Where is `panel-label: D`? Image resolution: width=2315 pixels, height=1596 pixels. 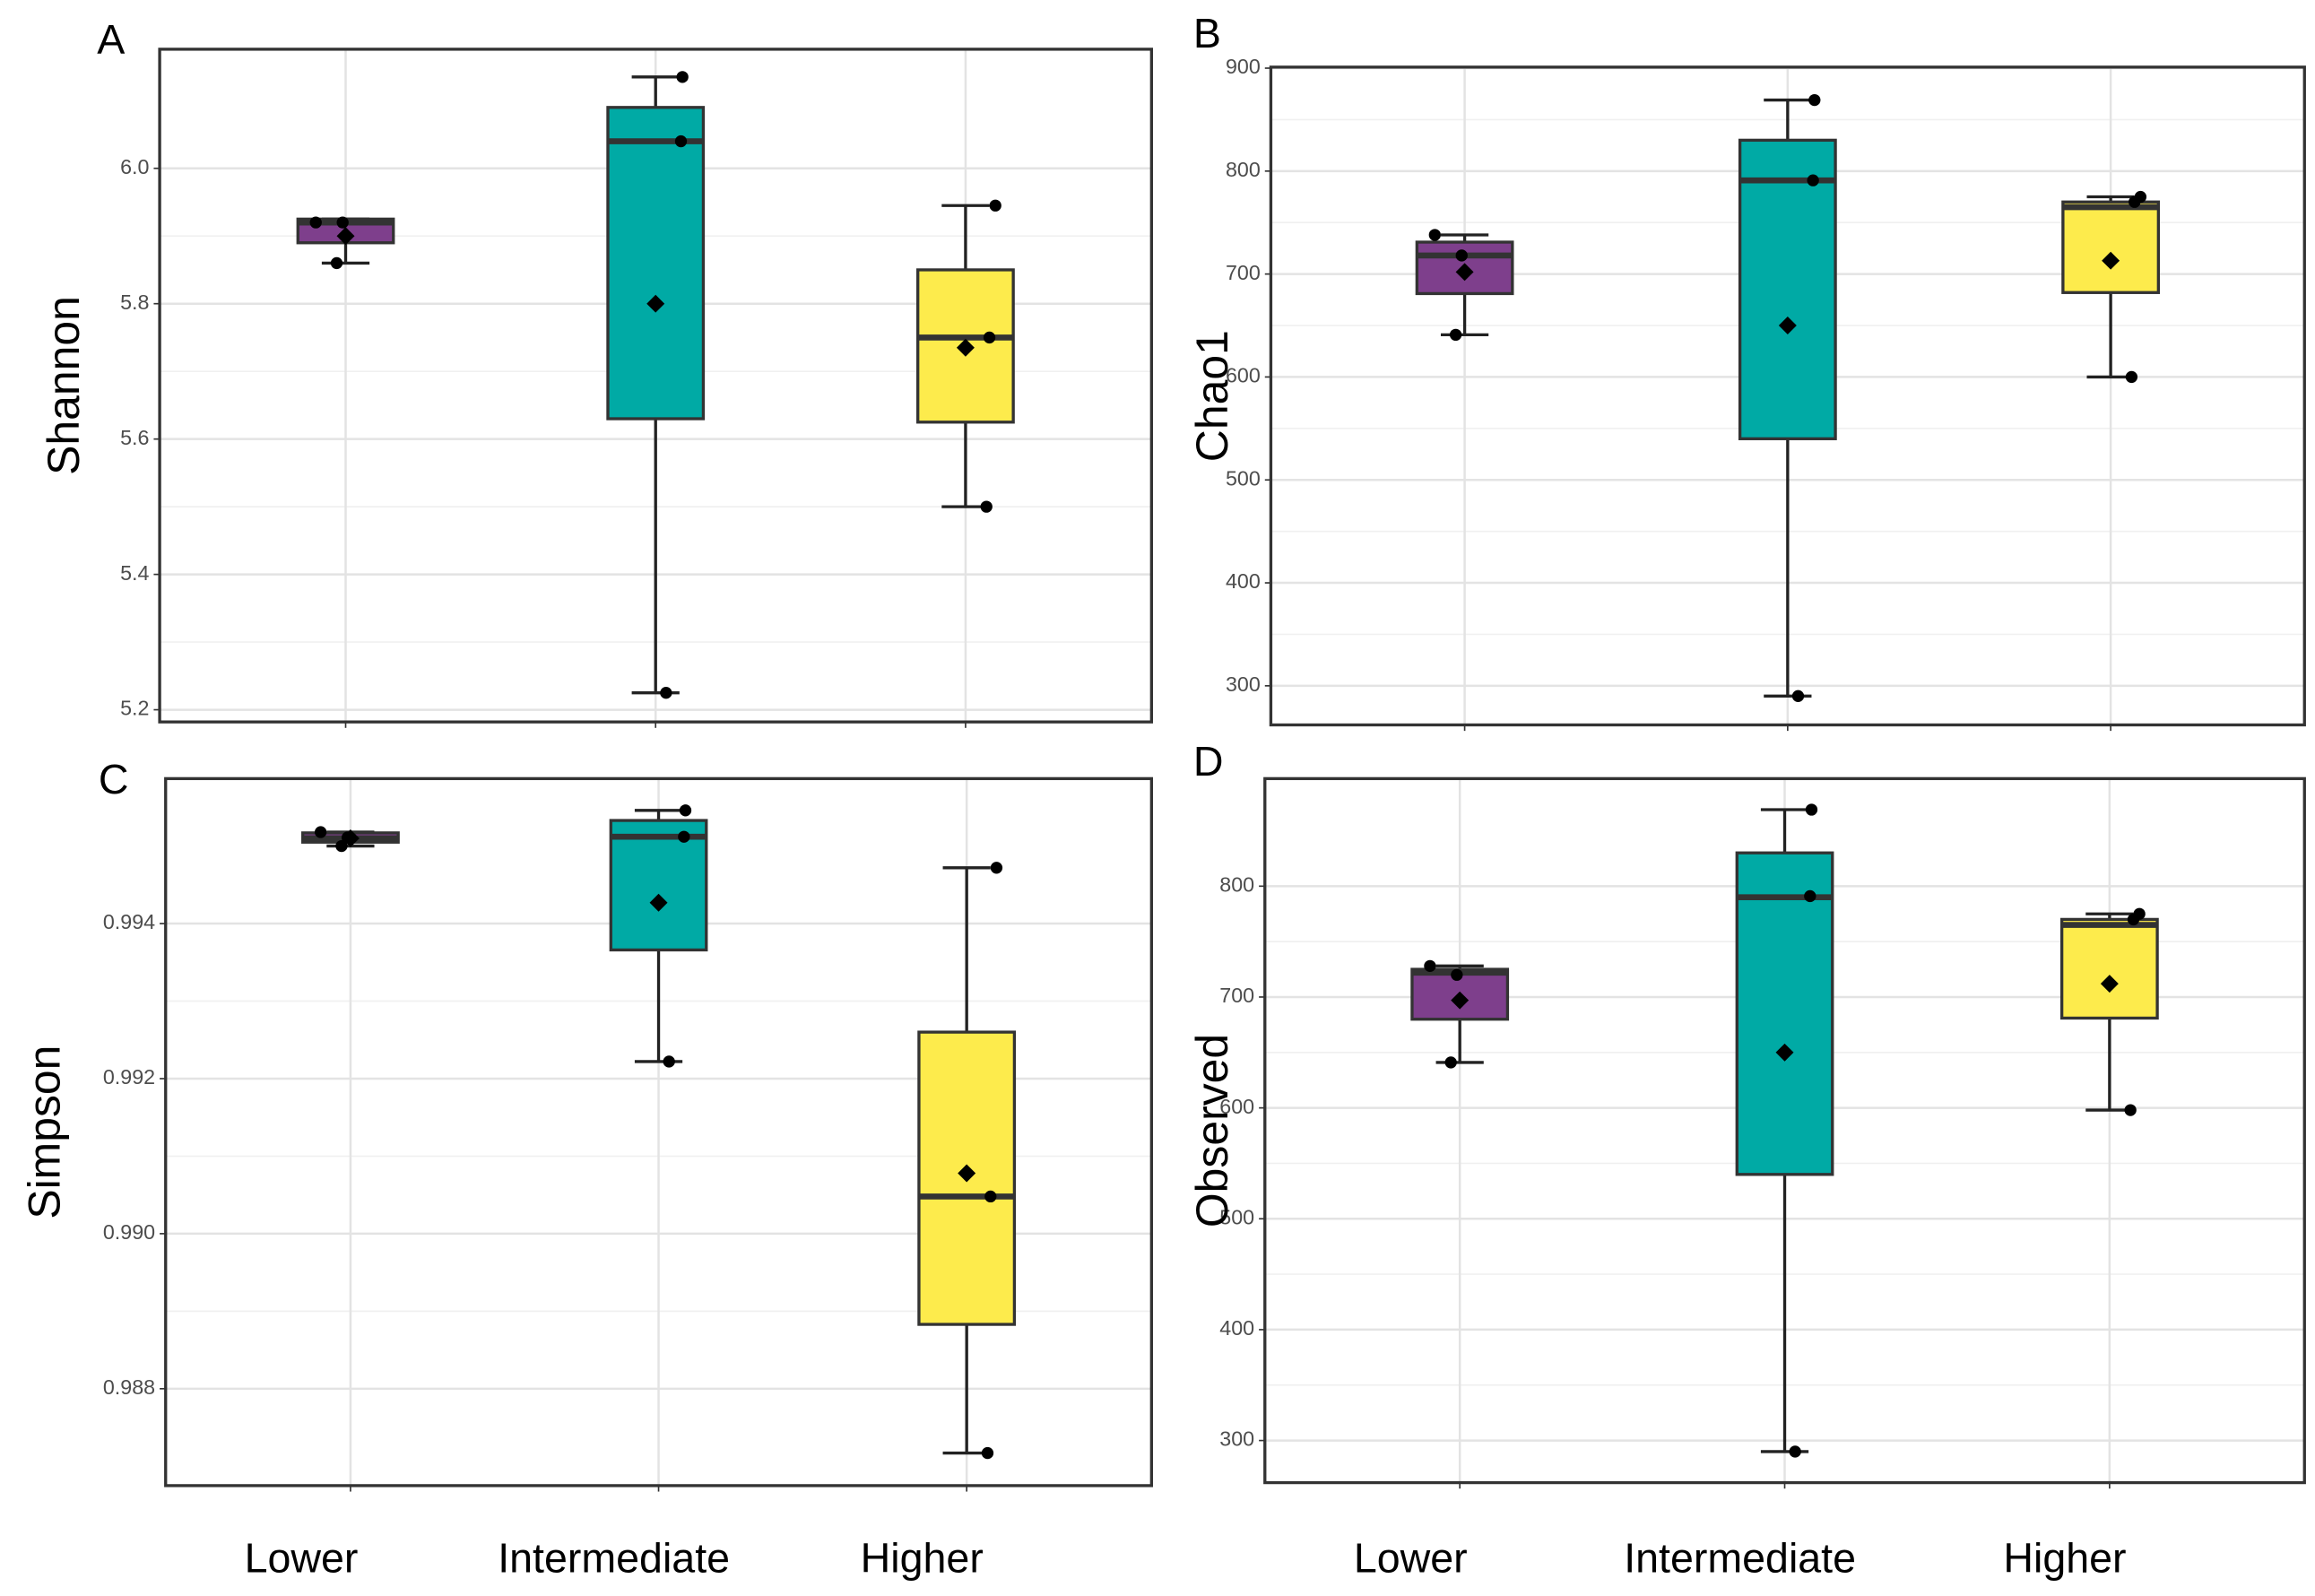
panel-label: D is located at coordinates (1208, 762).